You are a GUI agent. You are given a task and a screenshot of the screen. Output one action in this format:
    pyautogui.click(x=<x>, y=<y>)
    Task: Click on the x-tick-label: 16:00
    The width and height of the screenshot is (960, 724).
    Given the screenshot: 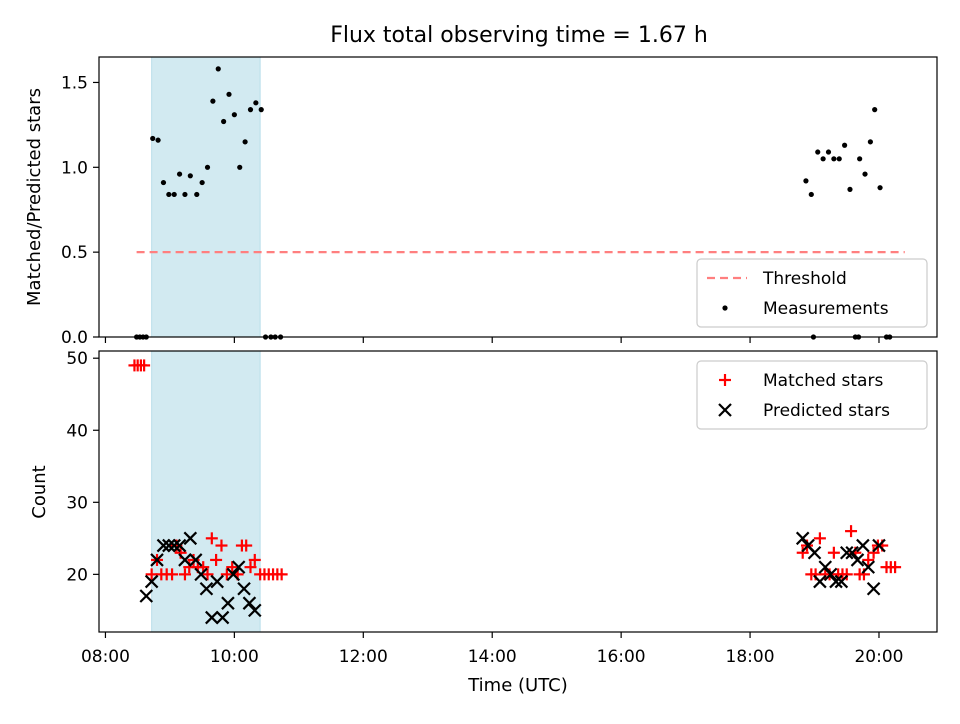 What is the action you would take?
    pyautogui.click(x=621, y=657)
    